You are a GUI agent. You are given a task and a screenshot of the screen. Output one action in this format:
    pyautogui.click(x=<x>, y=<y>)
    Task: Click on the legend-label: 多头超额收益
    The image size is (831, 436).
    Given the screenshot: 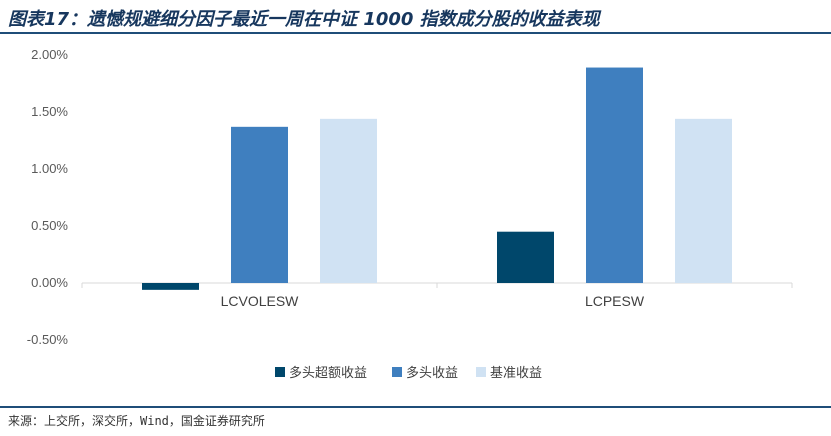 What is the action you would take?
    pyautogui.click(x=328, y=373)
    